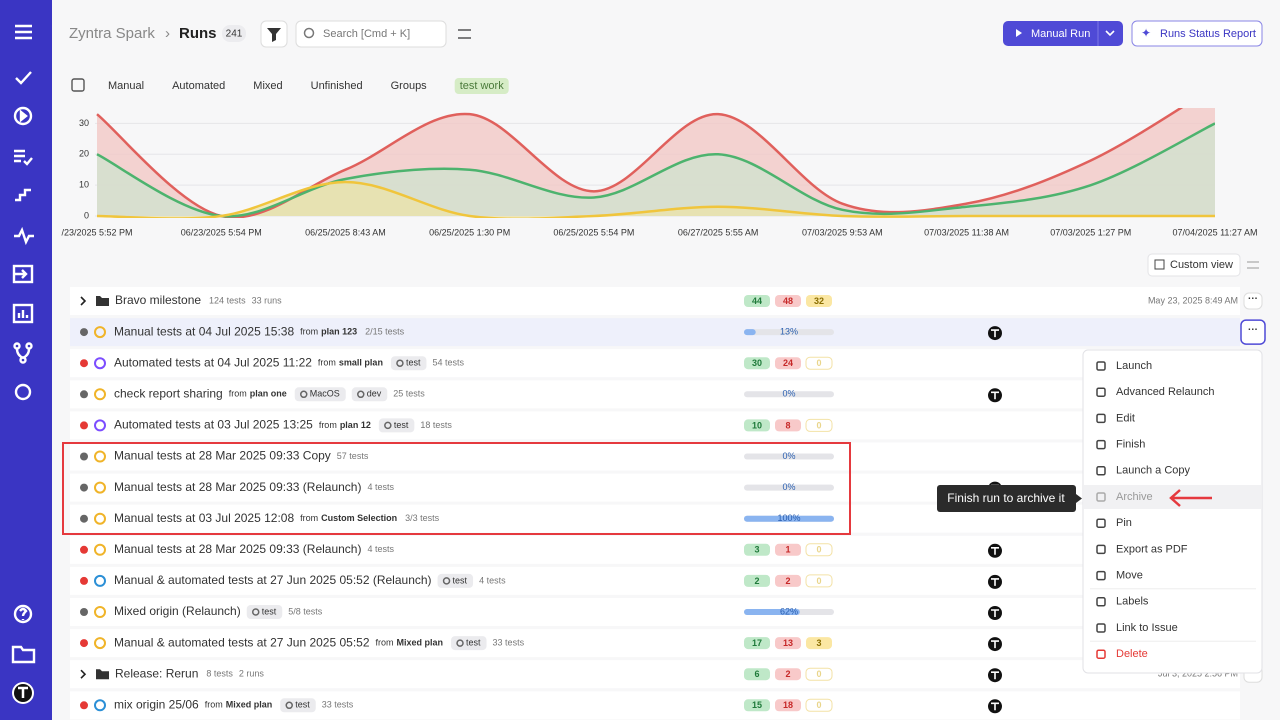 This screenshot has width=1280, height=720. Describe the element at coordinates (267, 86) in the screenshot. I see `tab: Mixed` at that location.